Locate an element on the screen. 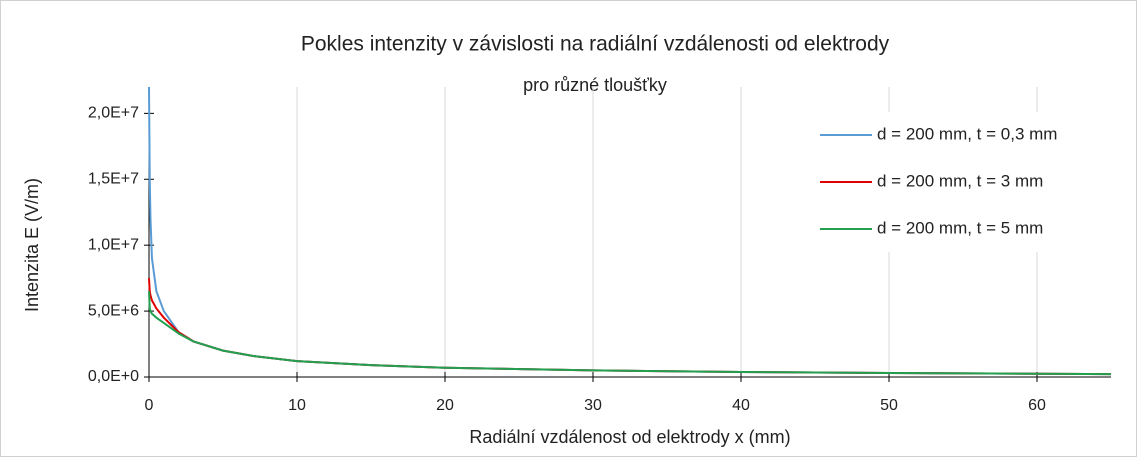 Image resolution: width=1137 pixels, height=457 pixels. x-tick-label: 20 is located at coordinates (445, 405).